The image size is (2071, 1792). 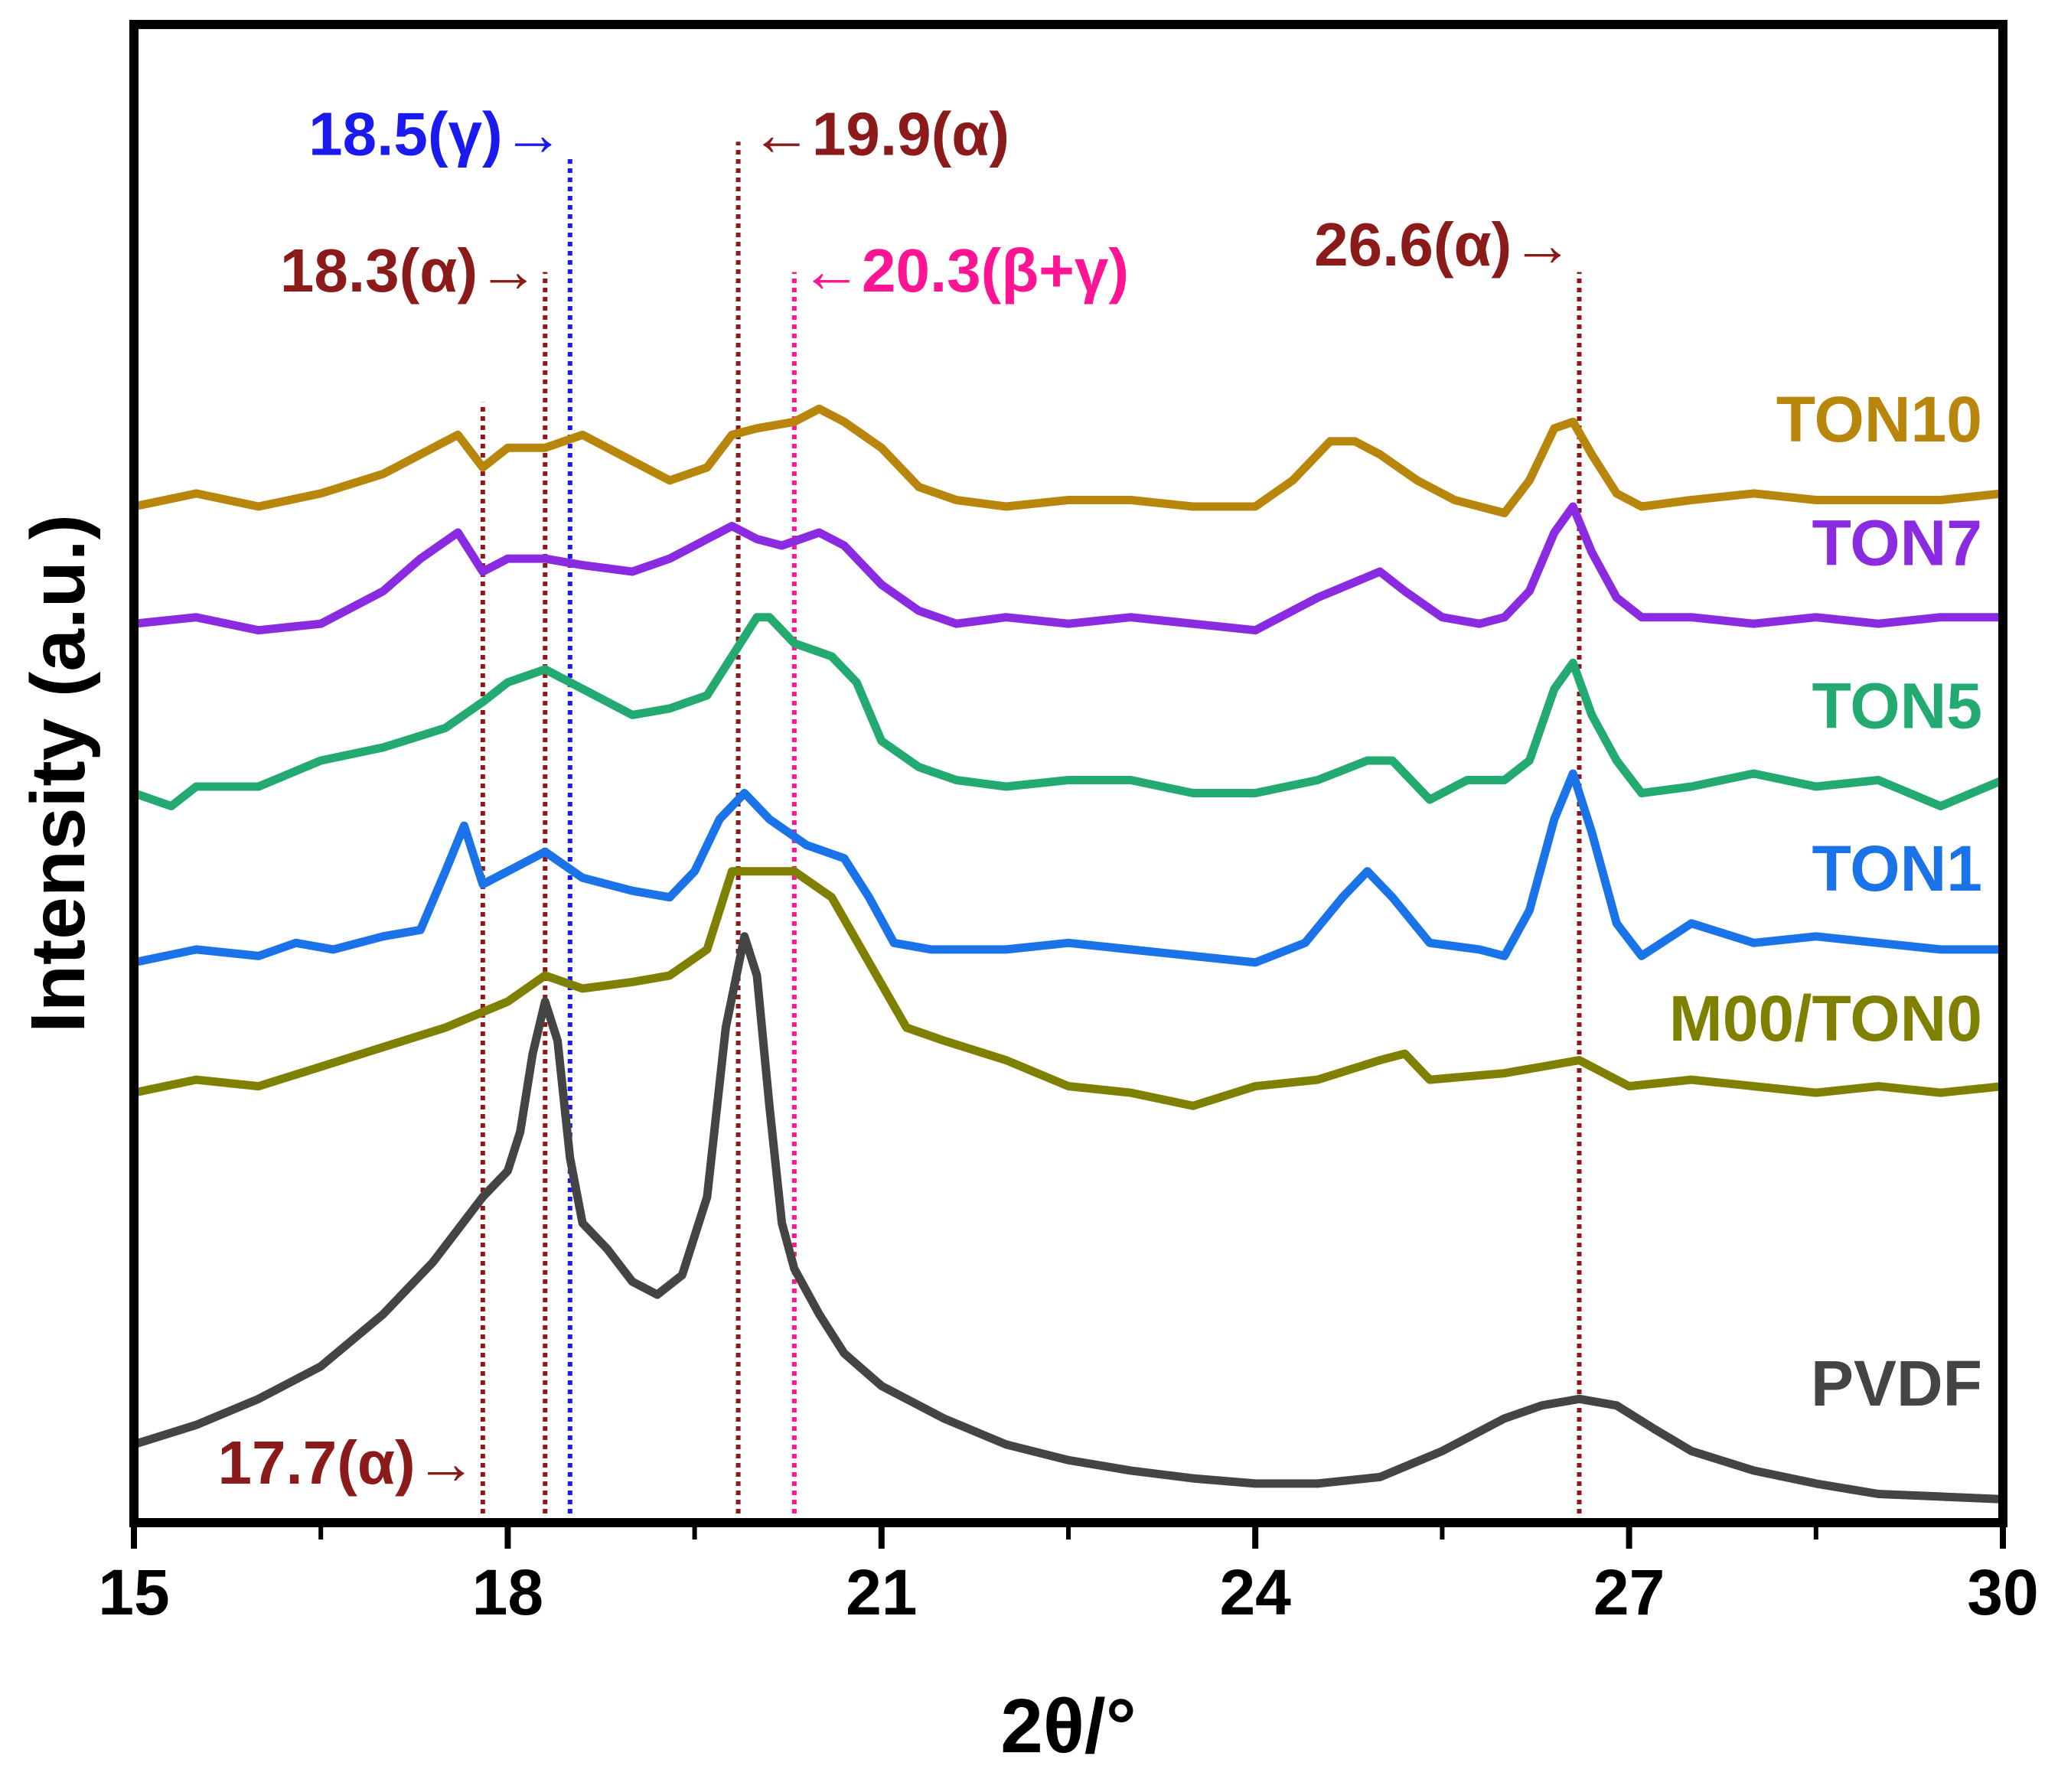 What do you see at coordinates (507, 1592) in the screenshot?
I see `x-tick-label-18: 18` at bounding box center [507, 1592].